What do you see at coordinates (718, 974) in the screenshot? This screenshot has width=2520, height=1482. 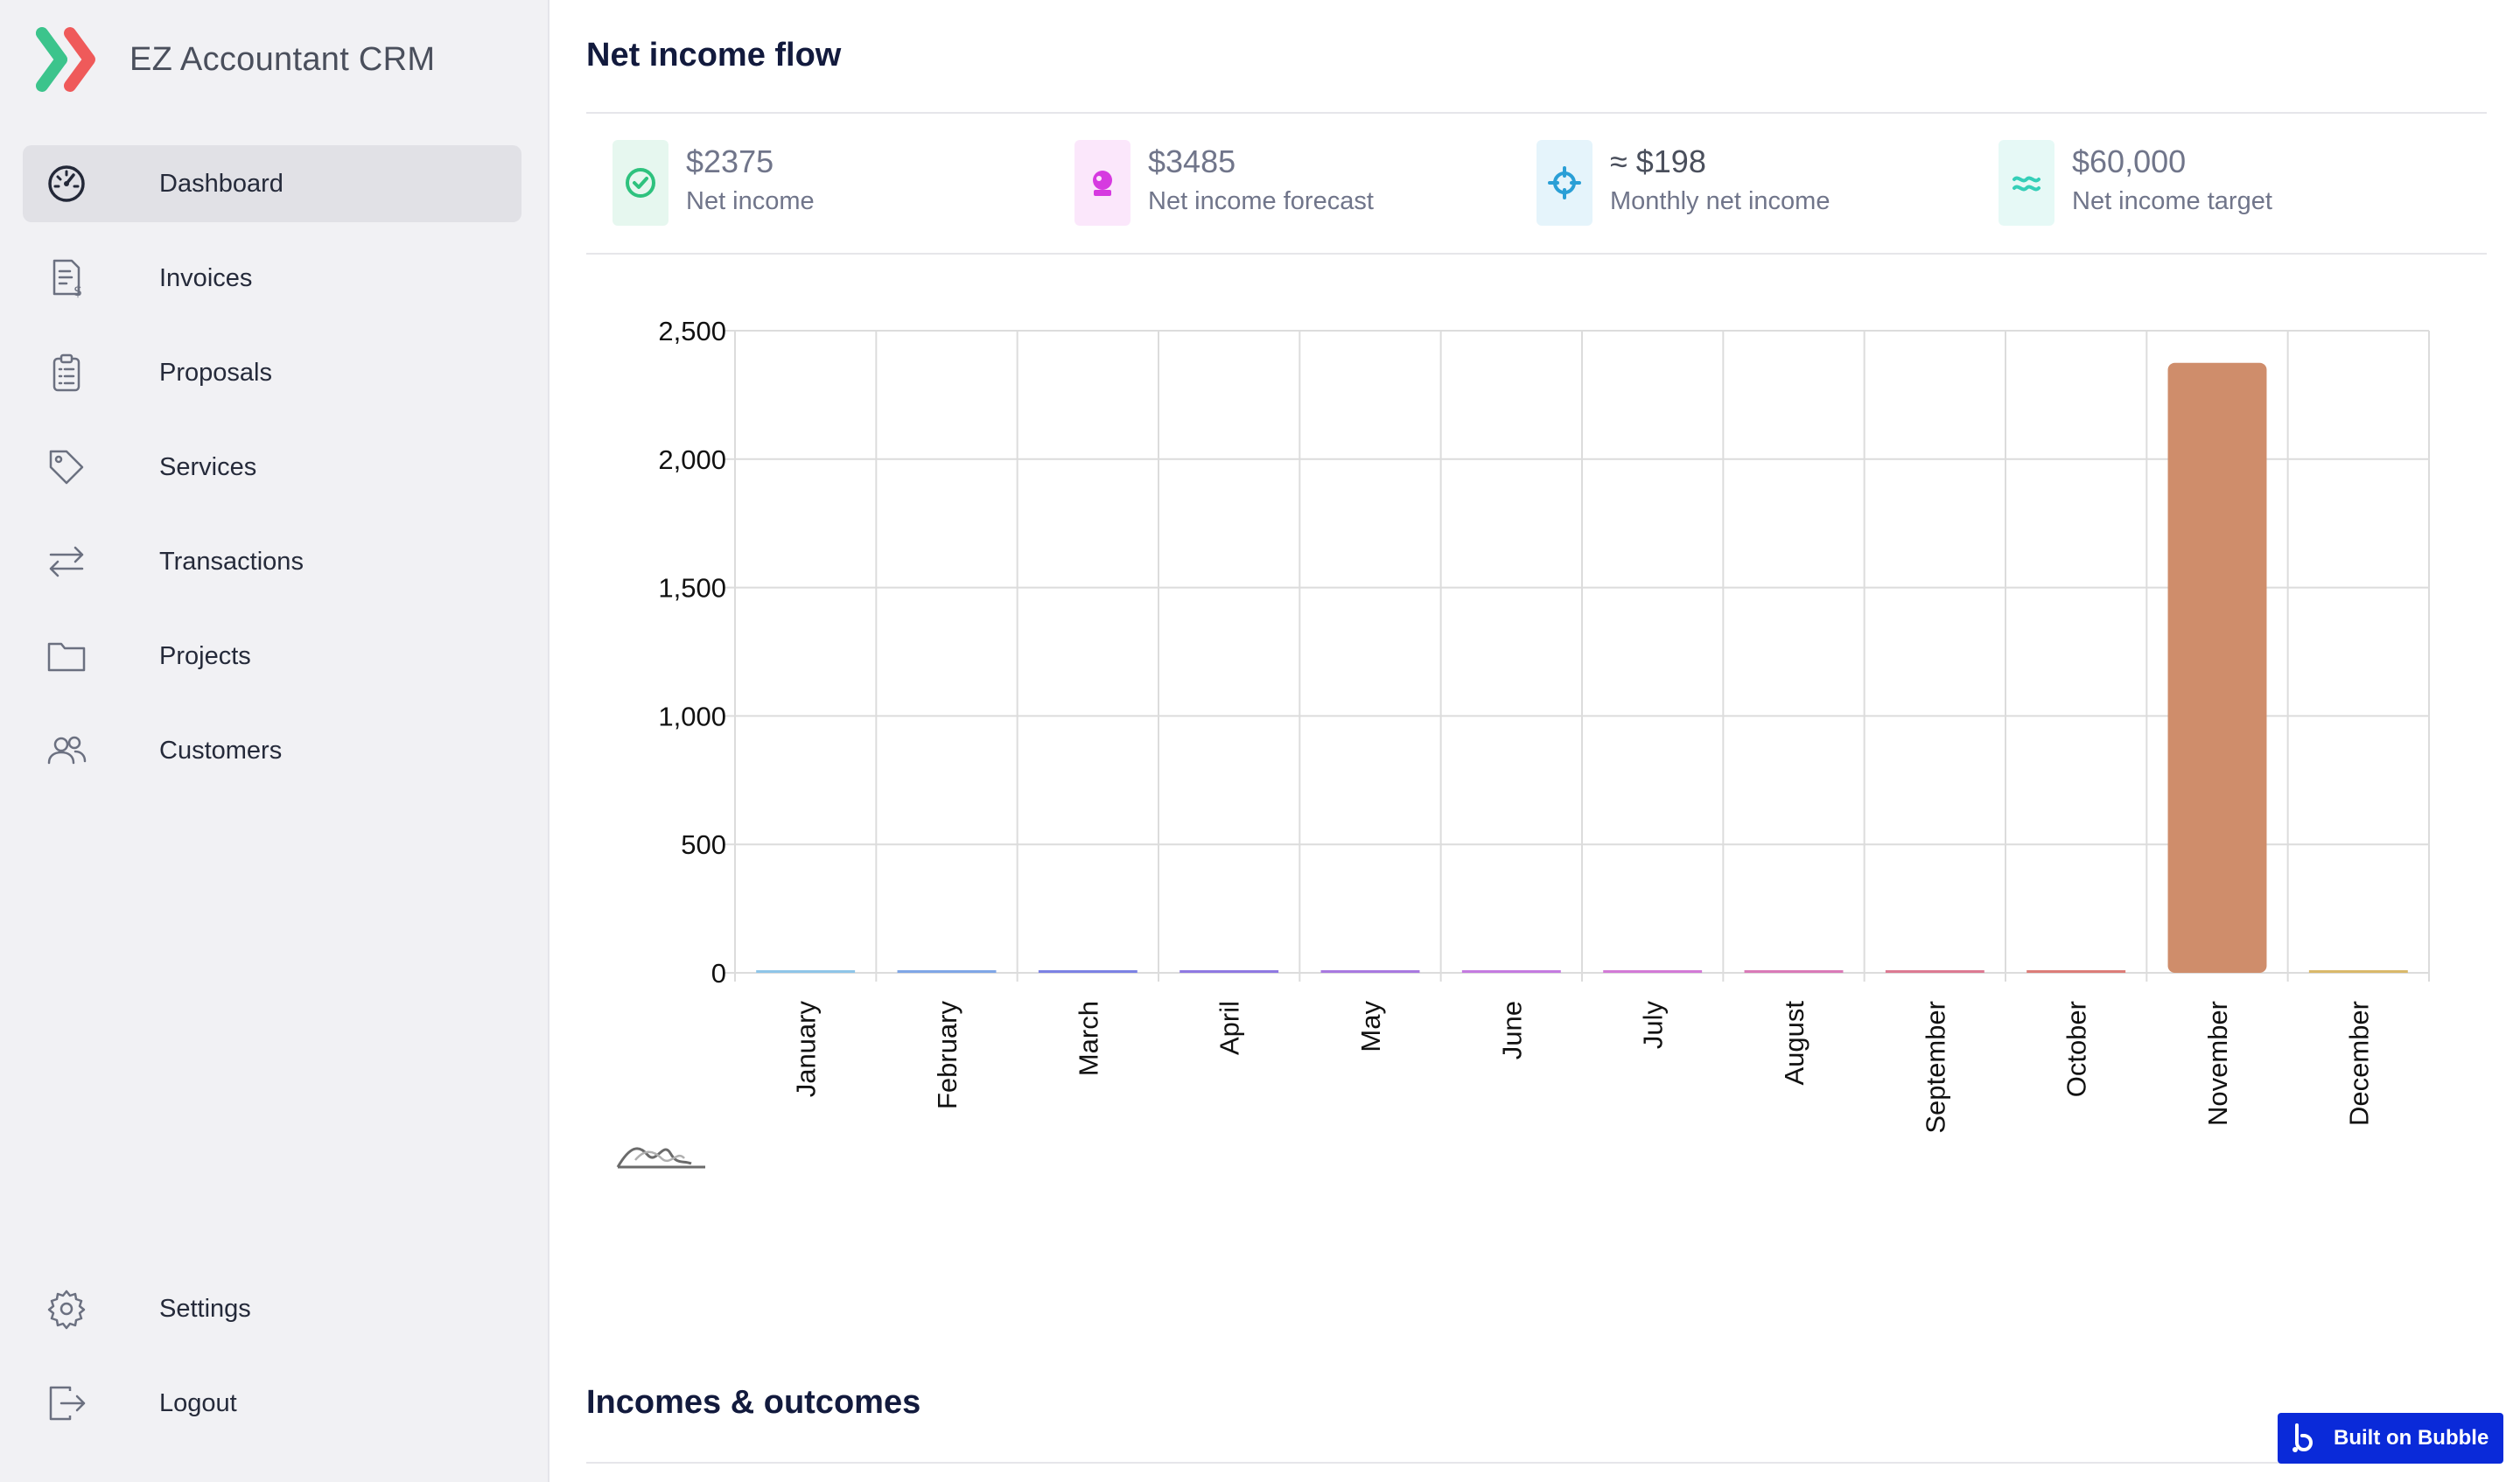 I see `y-tick-label: 0` at bounding box center [718, 974].